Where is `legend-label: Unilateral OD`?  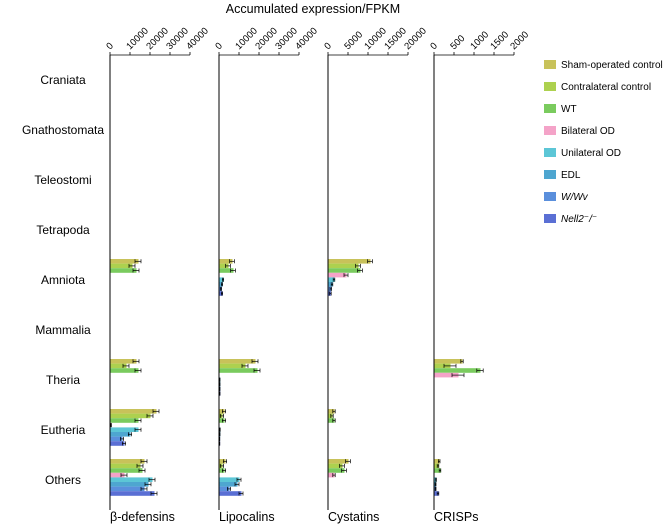
legend-label: Unilateral OD is located at coordinates (591, 153).